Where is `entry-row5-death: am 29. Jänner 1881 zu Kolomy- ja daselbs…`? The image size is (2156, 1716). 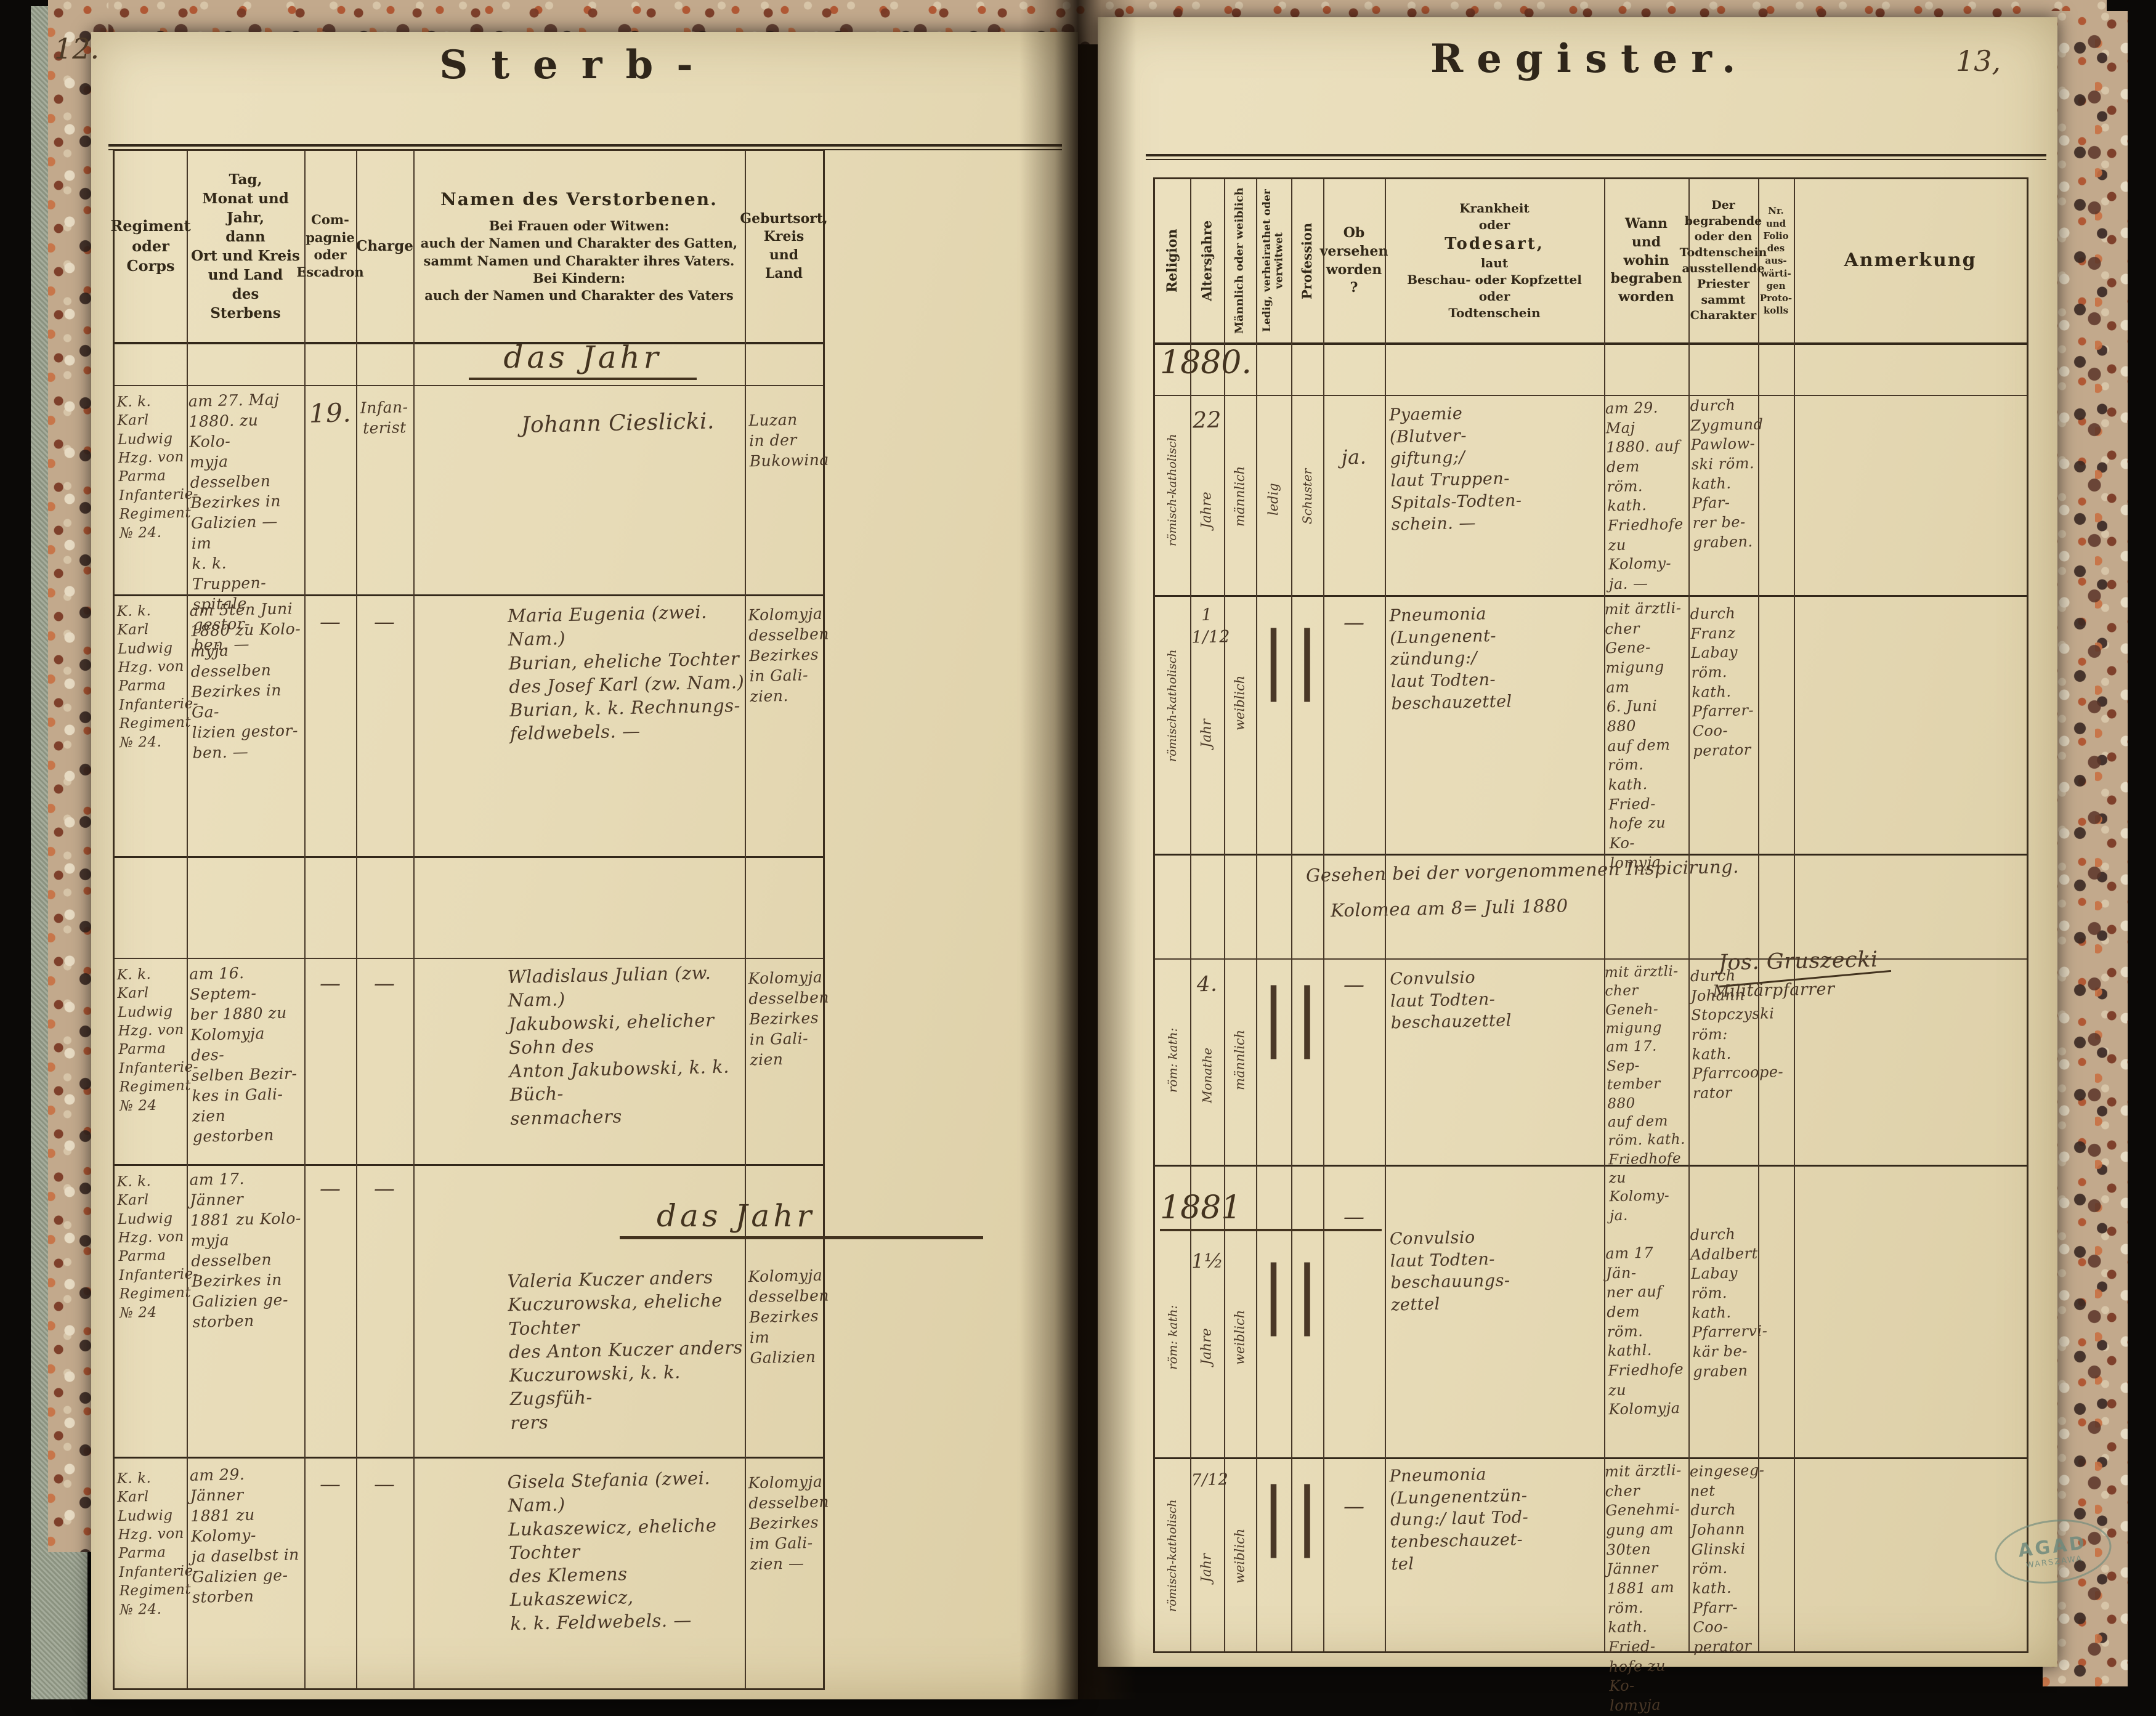
entry-row5-death: am 29. Jänner 1881 zu Kolomy- ja daselbs… is located at coordinates (244, 1535).